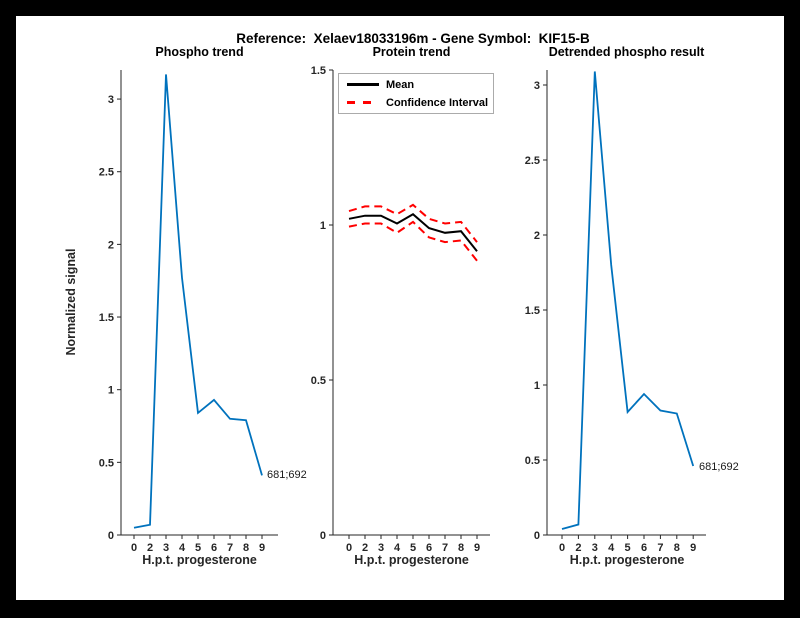 The image size is (800, 618). What do you see at coordinates (537, 86) in the screenshot?
I see `plot3-y-tick-label: 3` at bounding box center [537, 86].